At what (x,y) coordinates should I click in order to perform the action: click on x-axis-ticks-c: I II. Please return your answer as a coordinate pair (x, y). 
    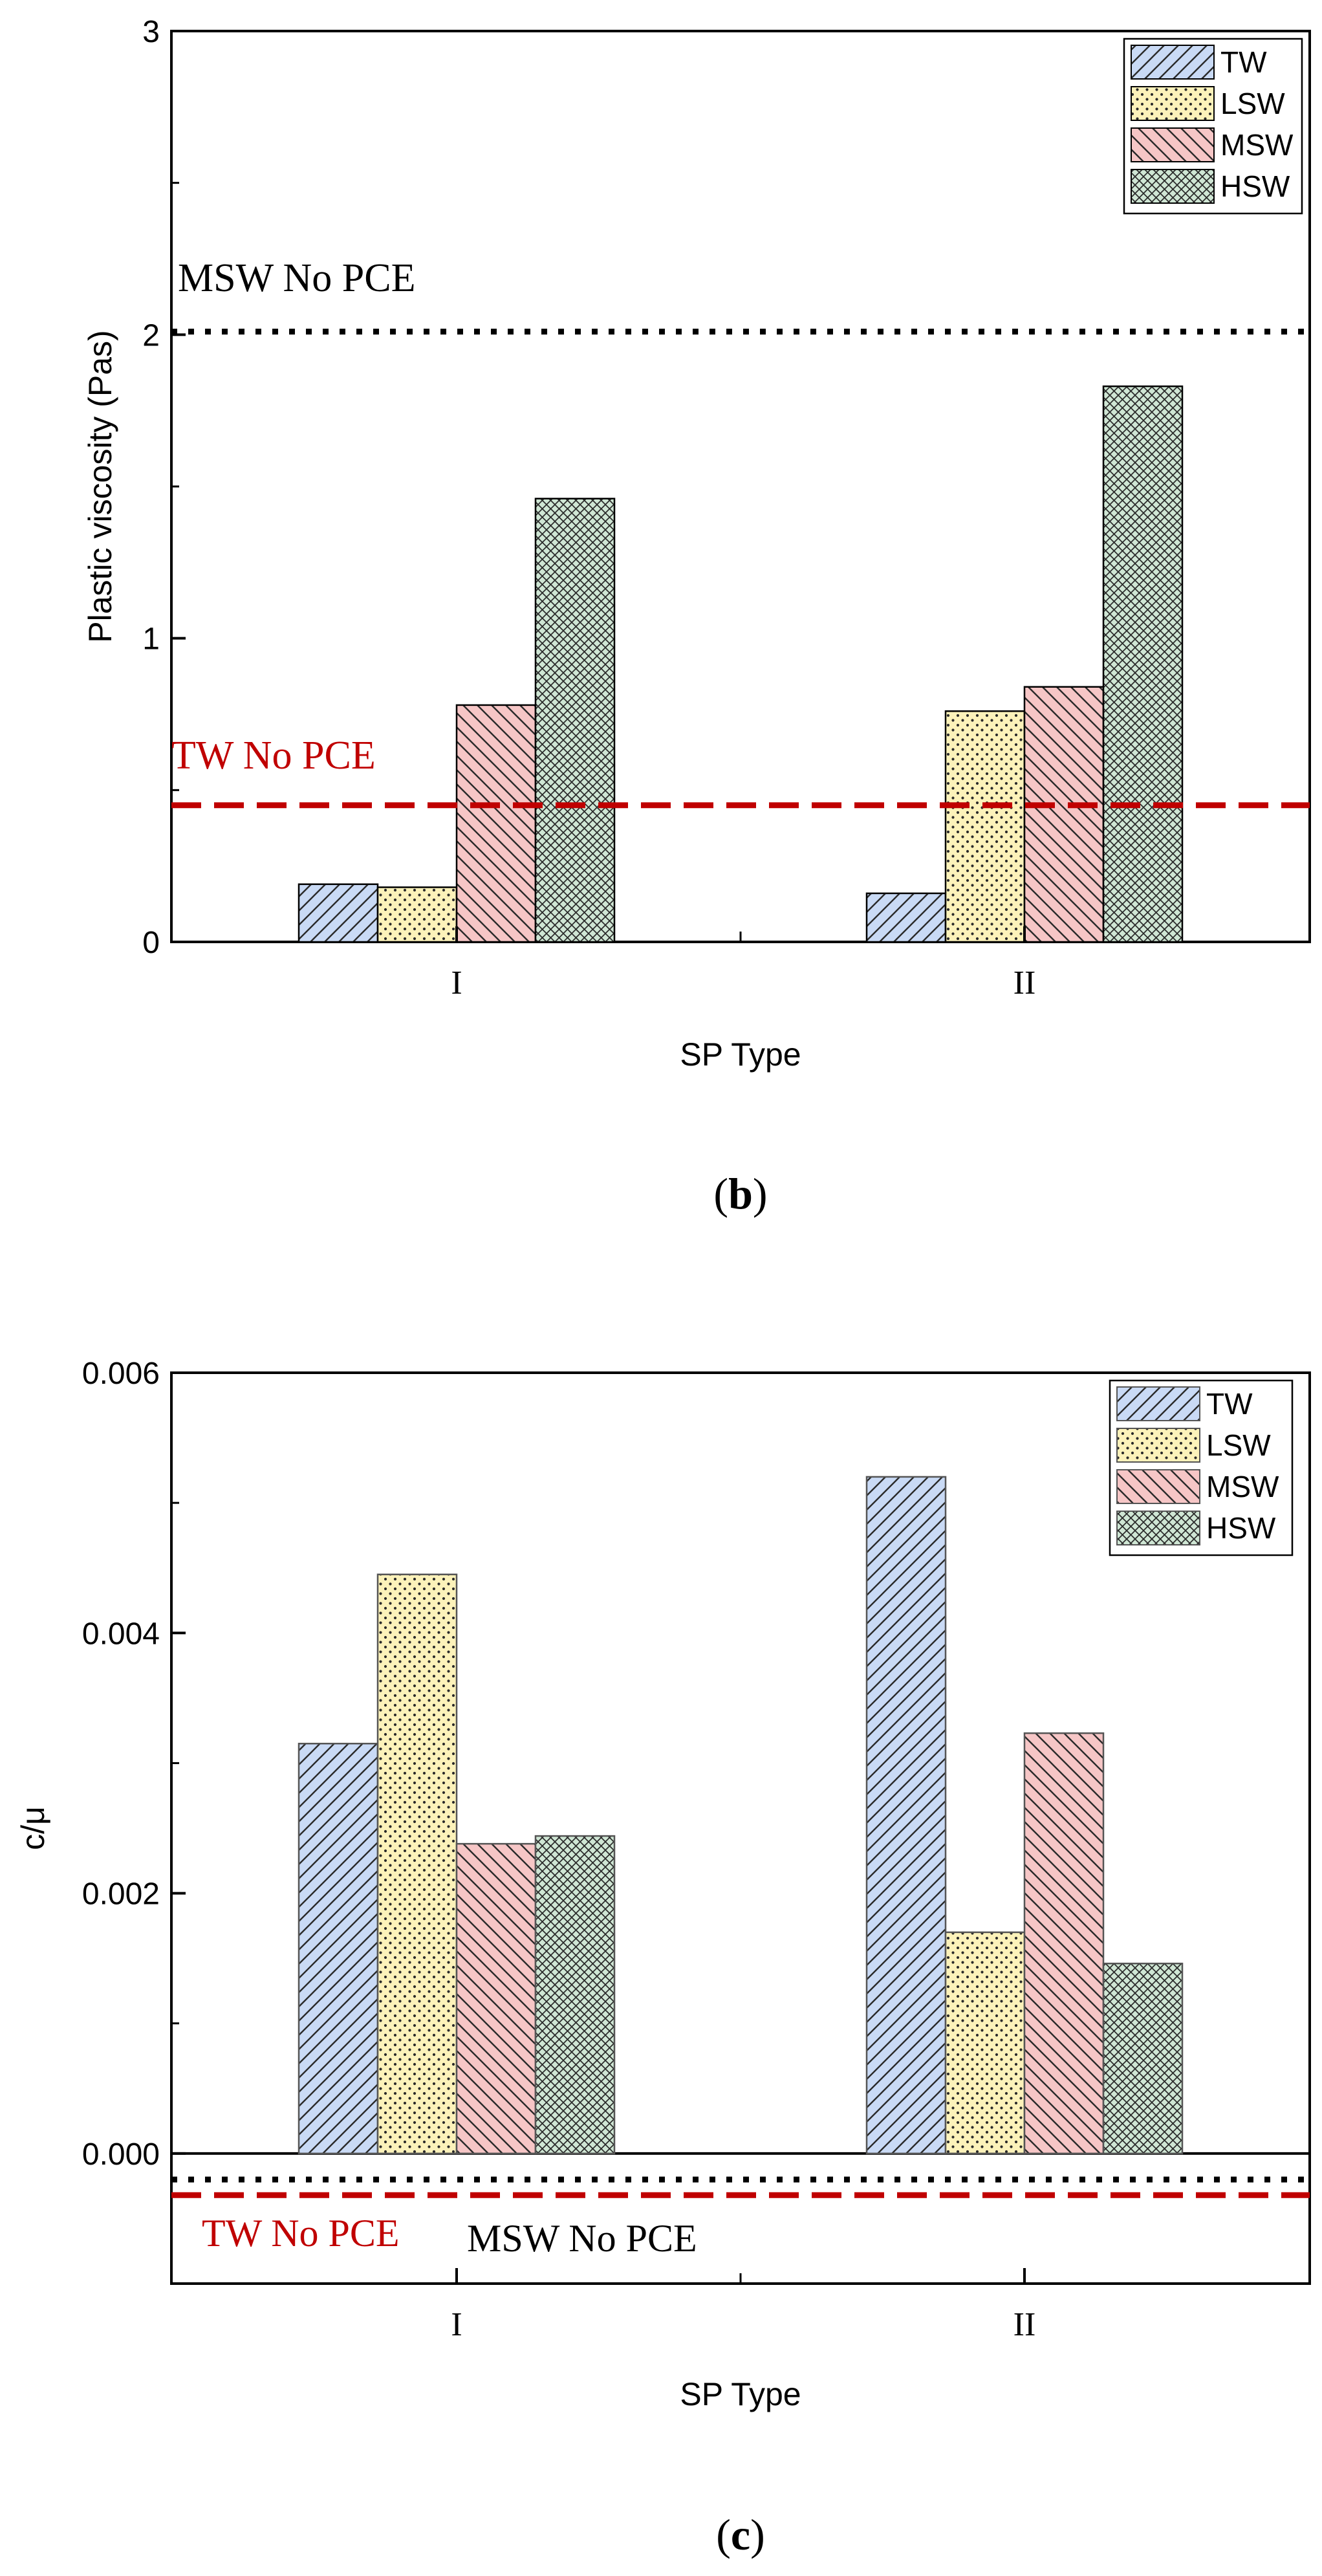
    Looking at the image, I should click on (743, 2305).